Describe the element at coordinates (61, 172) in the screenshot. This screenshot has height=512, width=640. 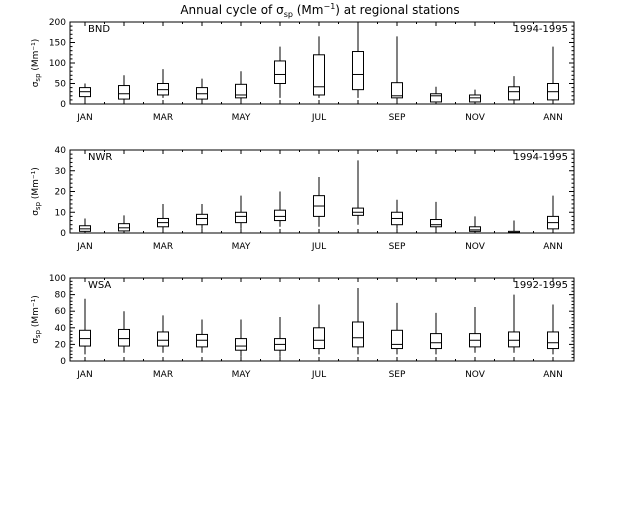
I see `y-tick-label: 30` at that location.